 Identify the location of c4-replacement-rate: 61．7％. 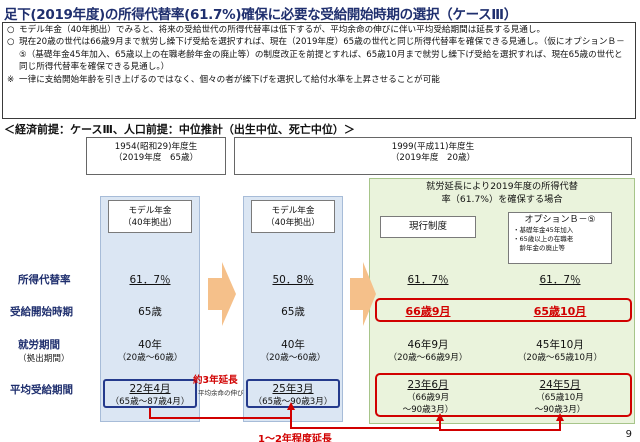
(560, 280).